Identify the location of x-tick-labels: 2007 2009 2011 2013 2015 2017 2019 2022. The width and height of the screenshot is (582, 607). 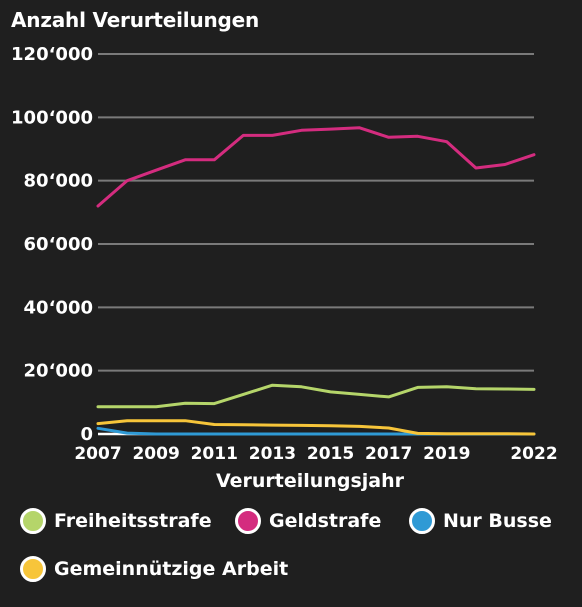
(315, 454).